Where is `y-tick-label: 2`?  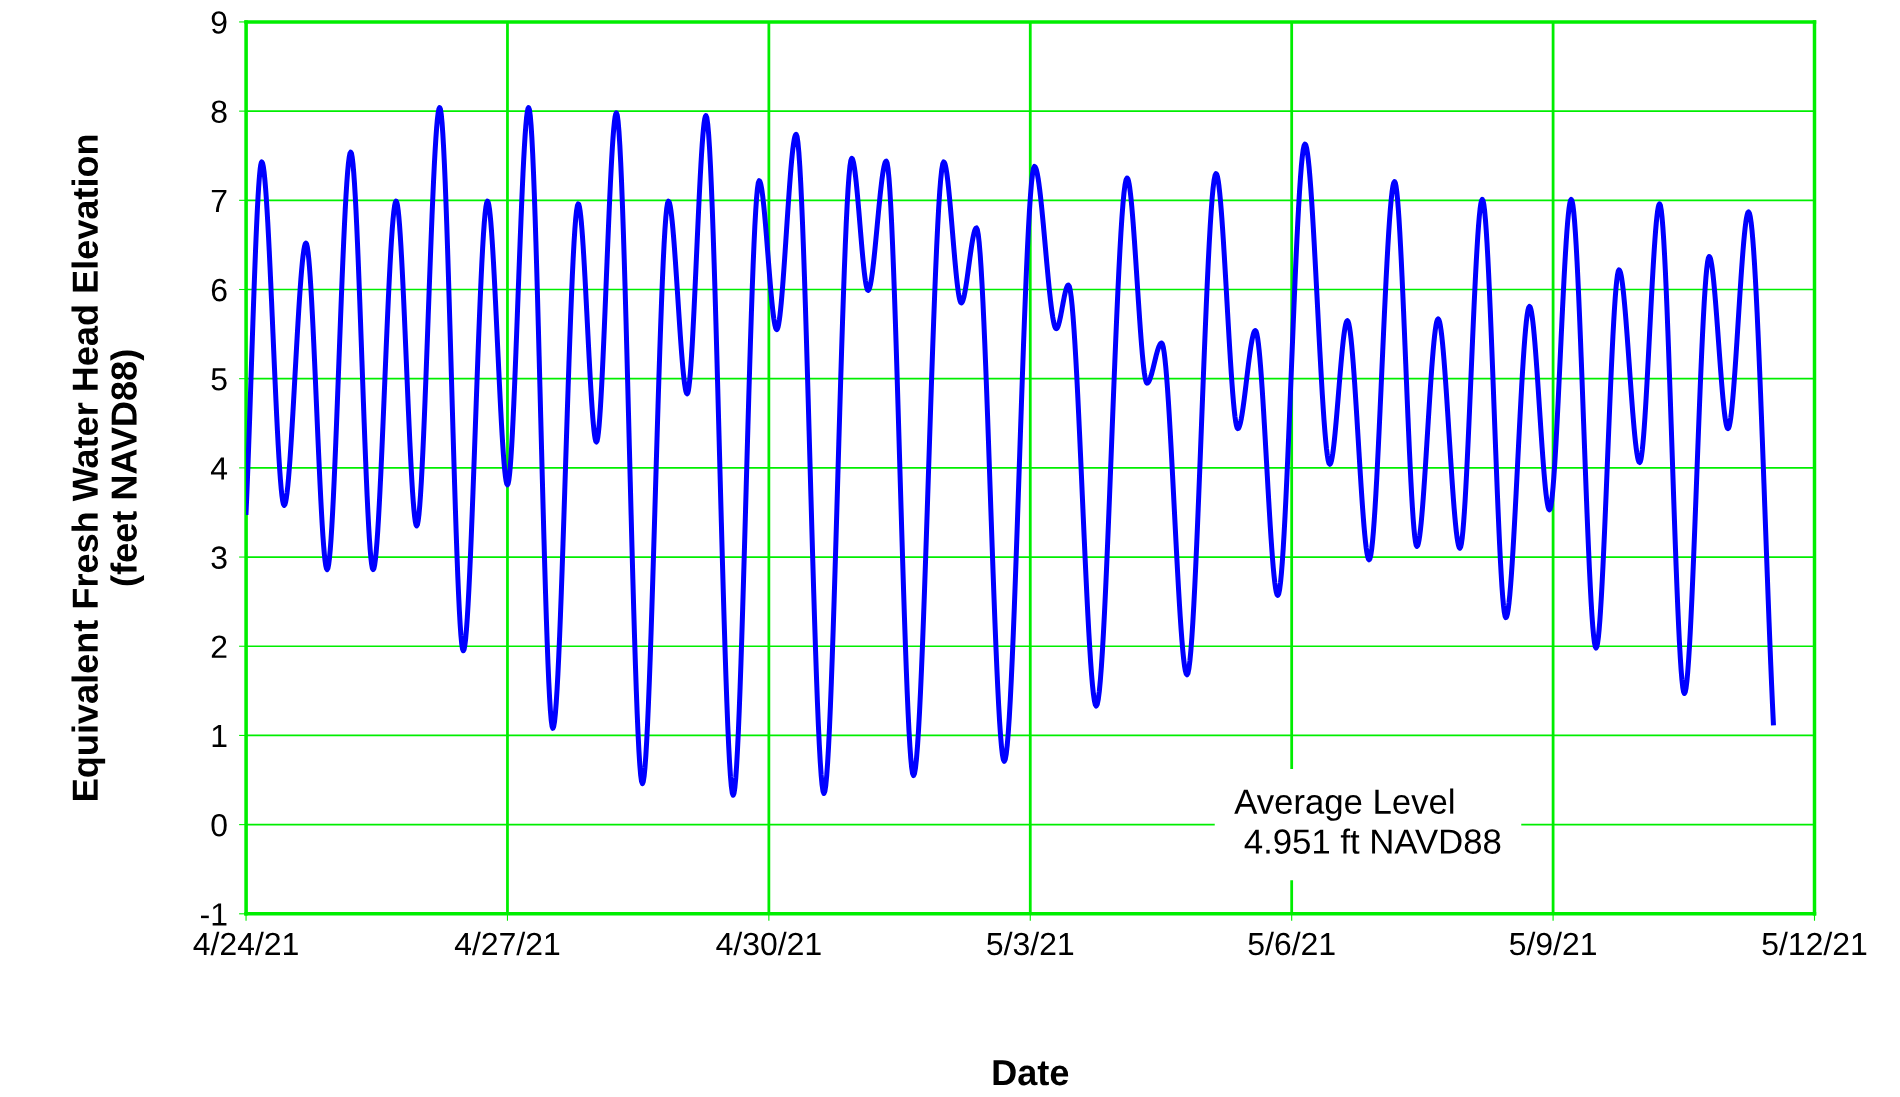 y-tick-label: 2 is located at coordinates (219, 646).